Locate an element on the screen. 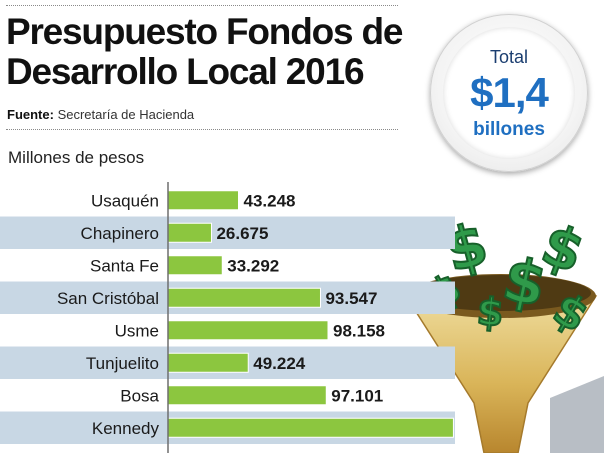 This screenshot has width=604, height=453. value-label: 49.224 is located at coordinates (279, 363).